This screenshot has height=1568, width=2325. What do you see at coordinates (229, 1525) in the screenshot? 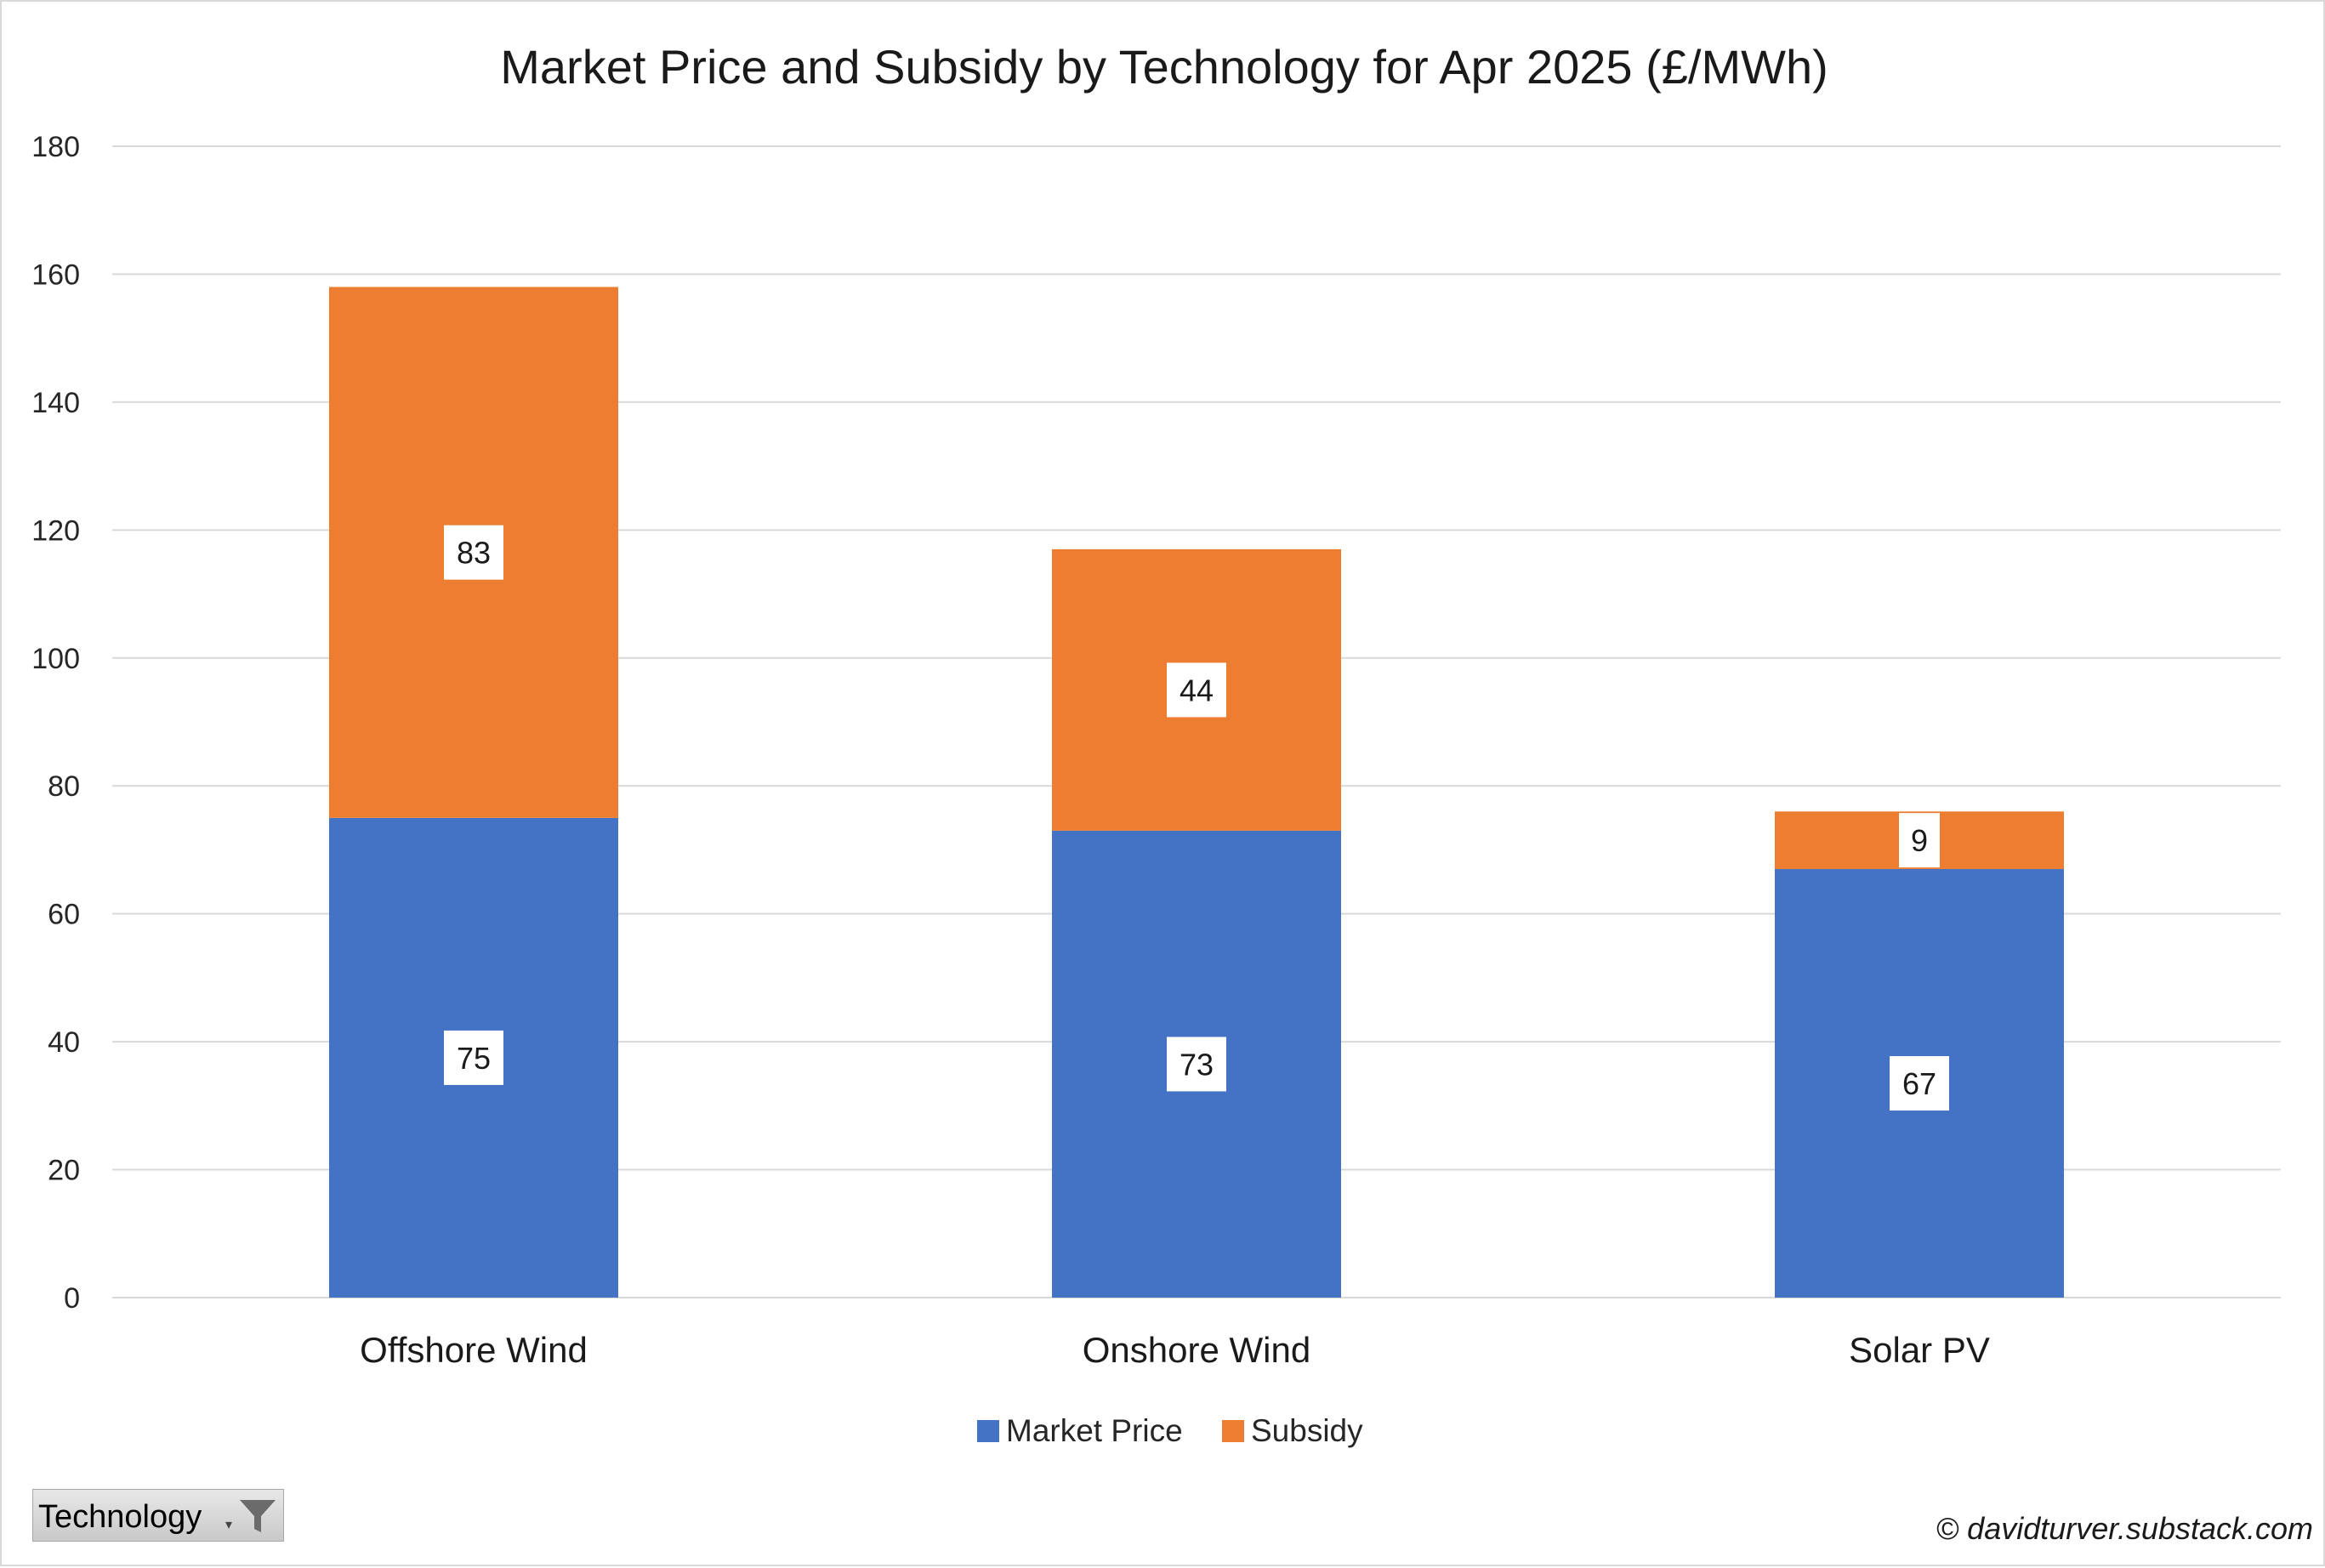
I see `dropdown-arrow-icon: ▾` at bounding box center [229, 1525].